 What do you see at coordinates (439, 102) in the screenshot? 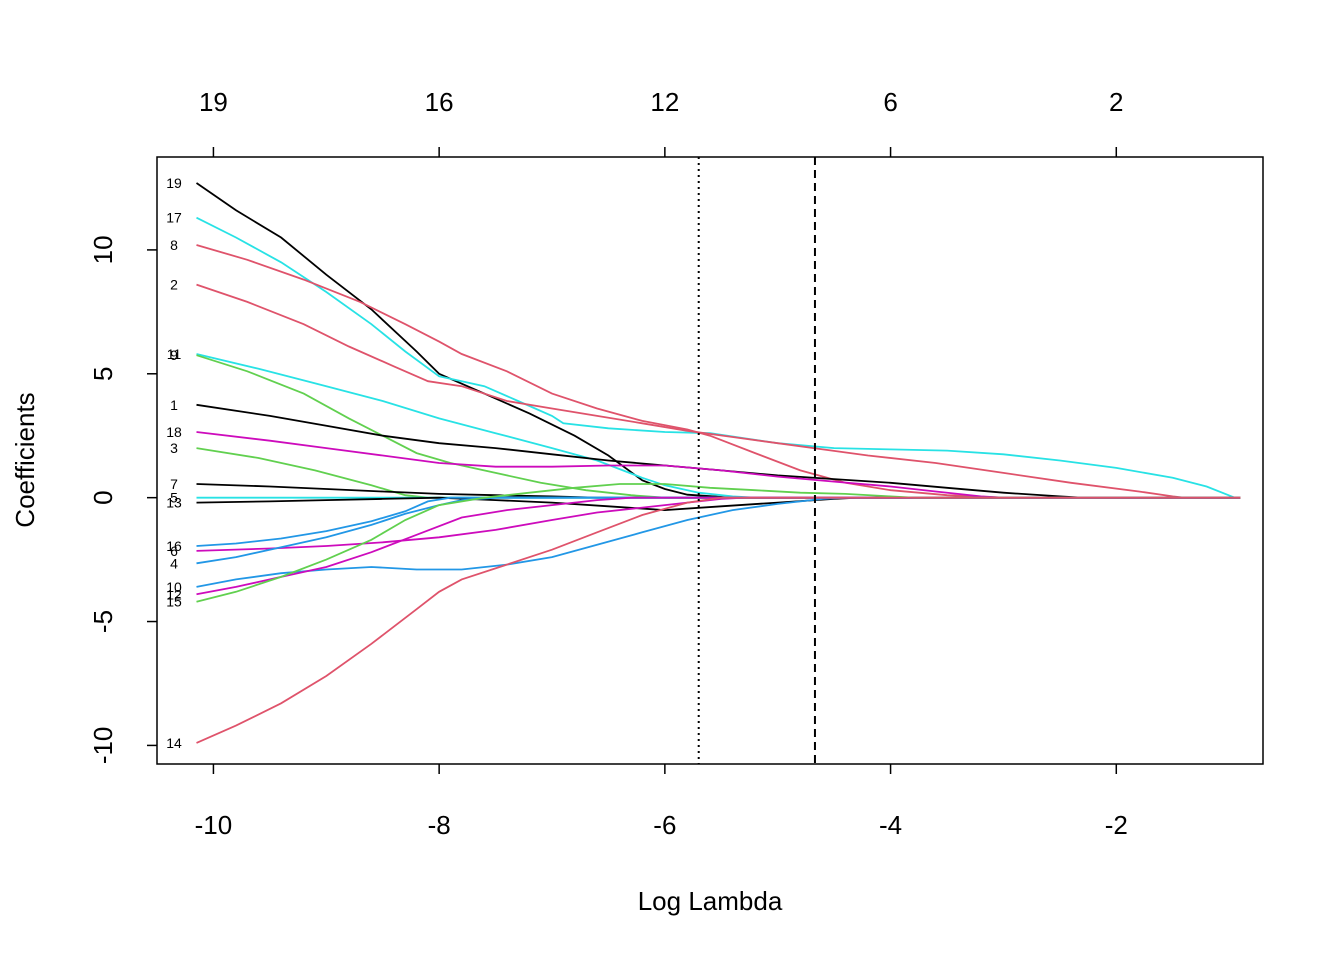
I see `top-tick-label: 16` at bounding box center [439, 102].